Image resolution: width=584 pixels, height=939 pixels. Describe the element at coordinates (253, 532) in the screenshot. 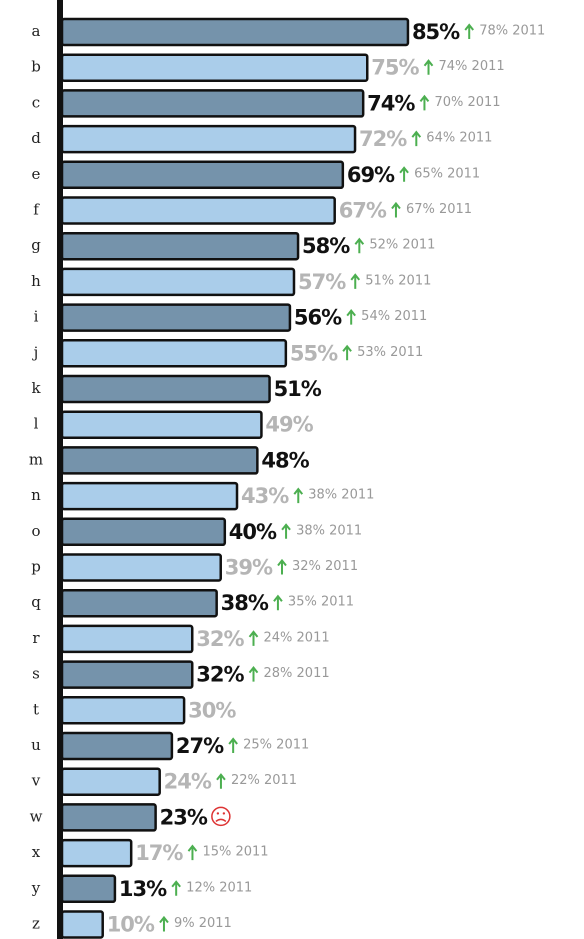

I see `value-label: 40%` at that location.